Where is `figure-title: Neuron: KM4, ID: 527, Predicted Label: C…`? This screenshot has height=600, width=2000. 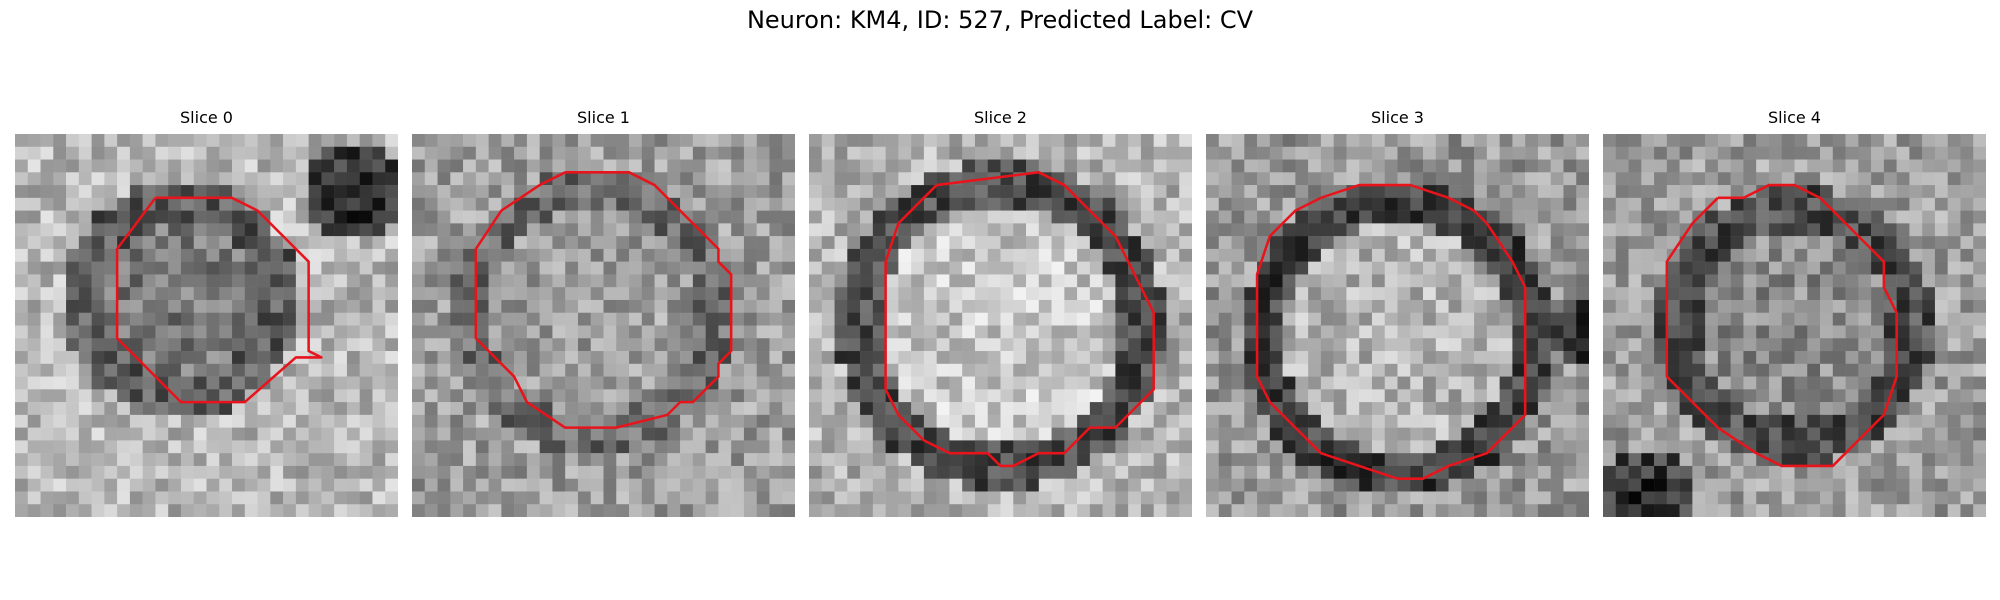 figure-title: Neuron: KM4, ID: 527, Predicted Label: C… is located at coordinates (1000, 20).